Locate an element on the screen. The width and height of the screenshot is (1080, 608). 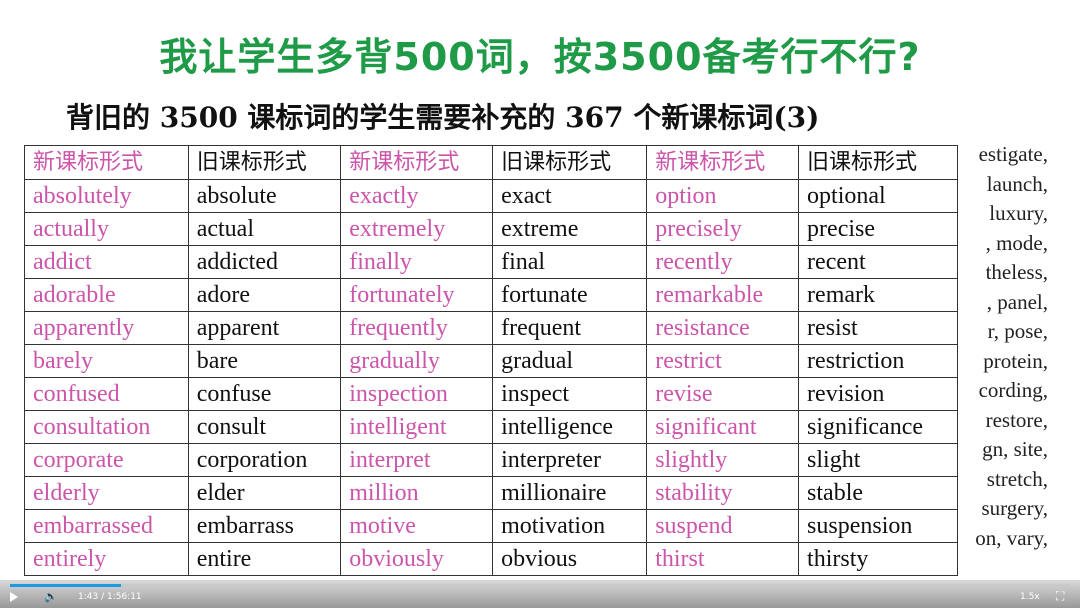
new-form-cell: inspection is located at coordinates (417, 394).